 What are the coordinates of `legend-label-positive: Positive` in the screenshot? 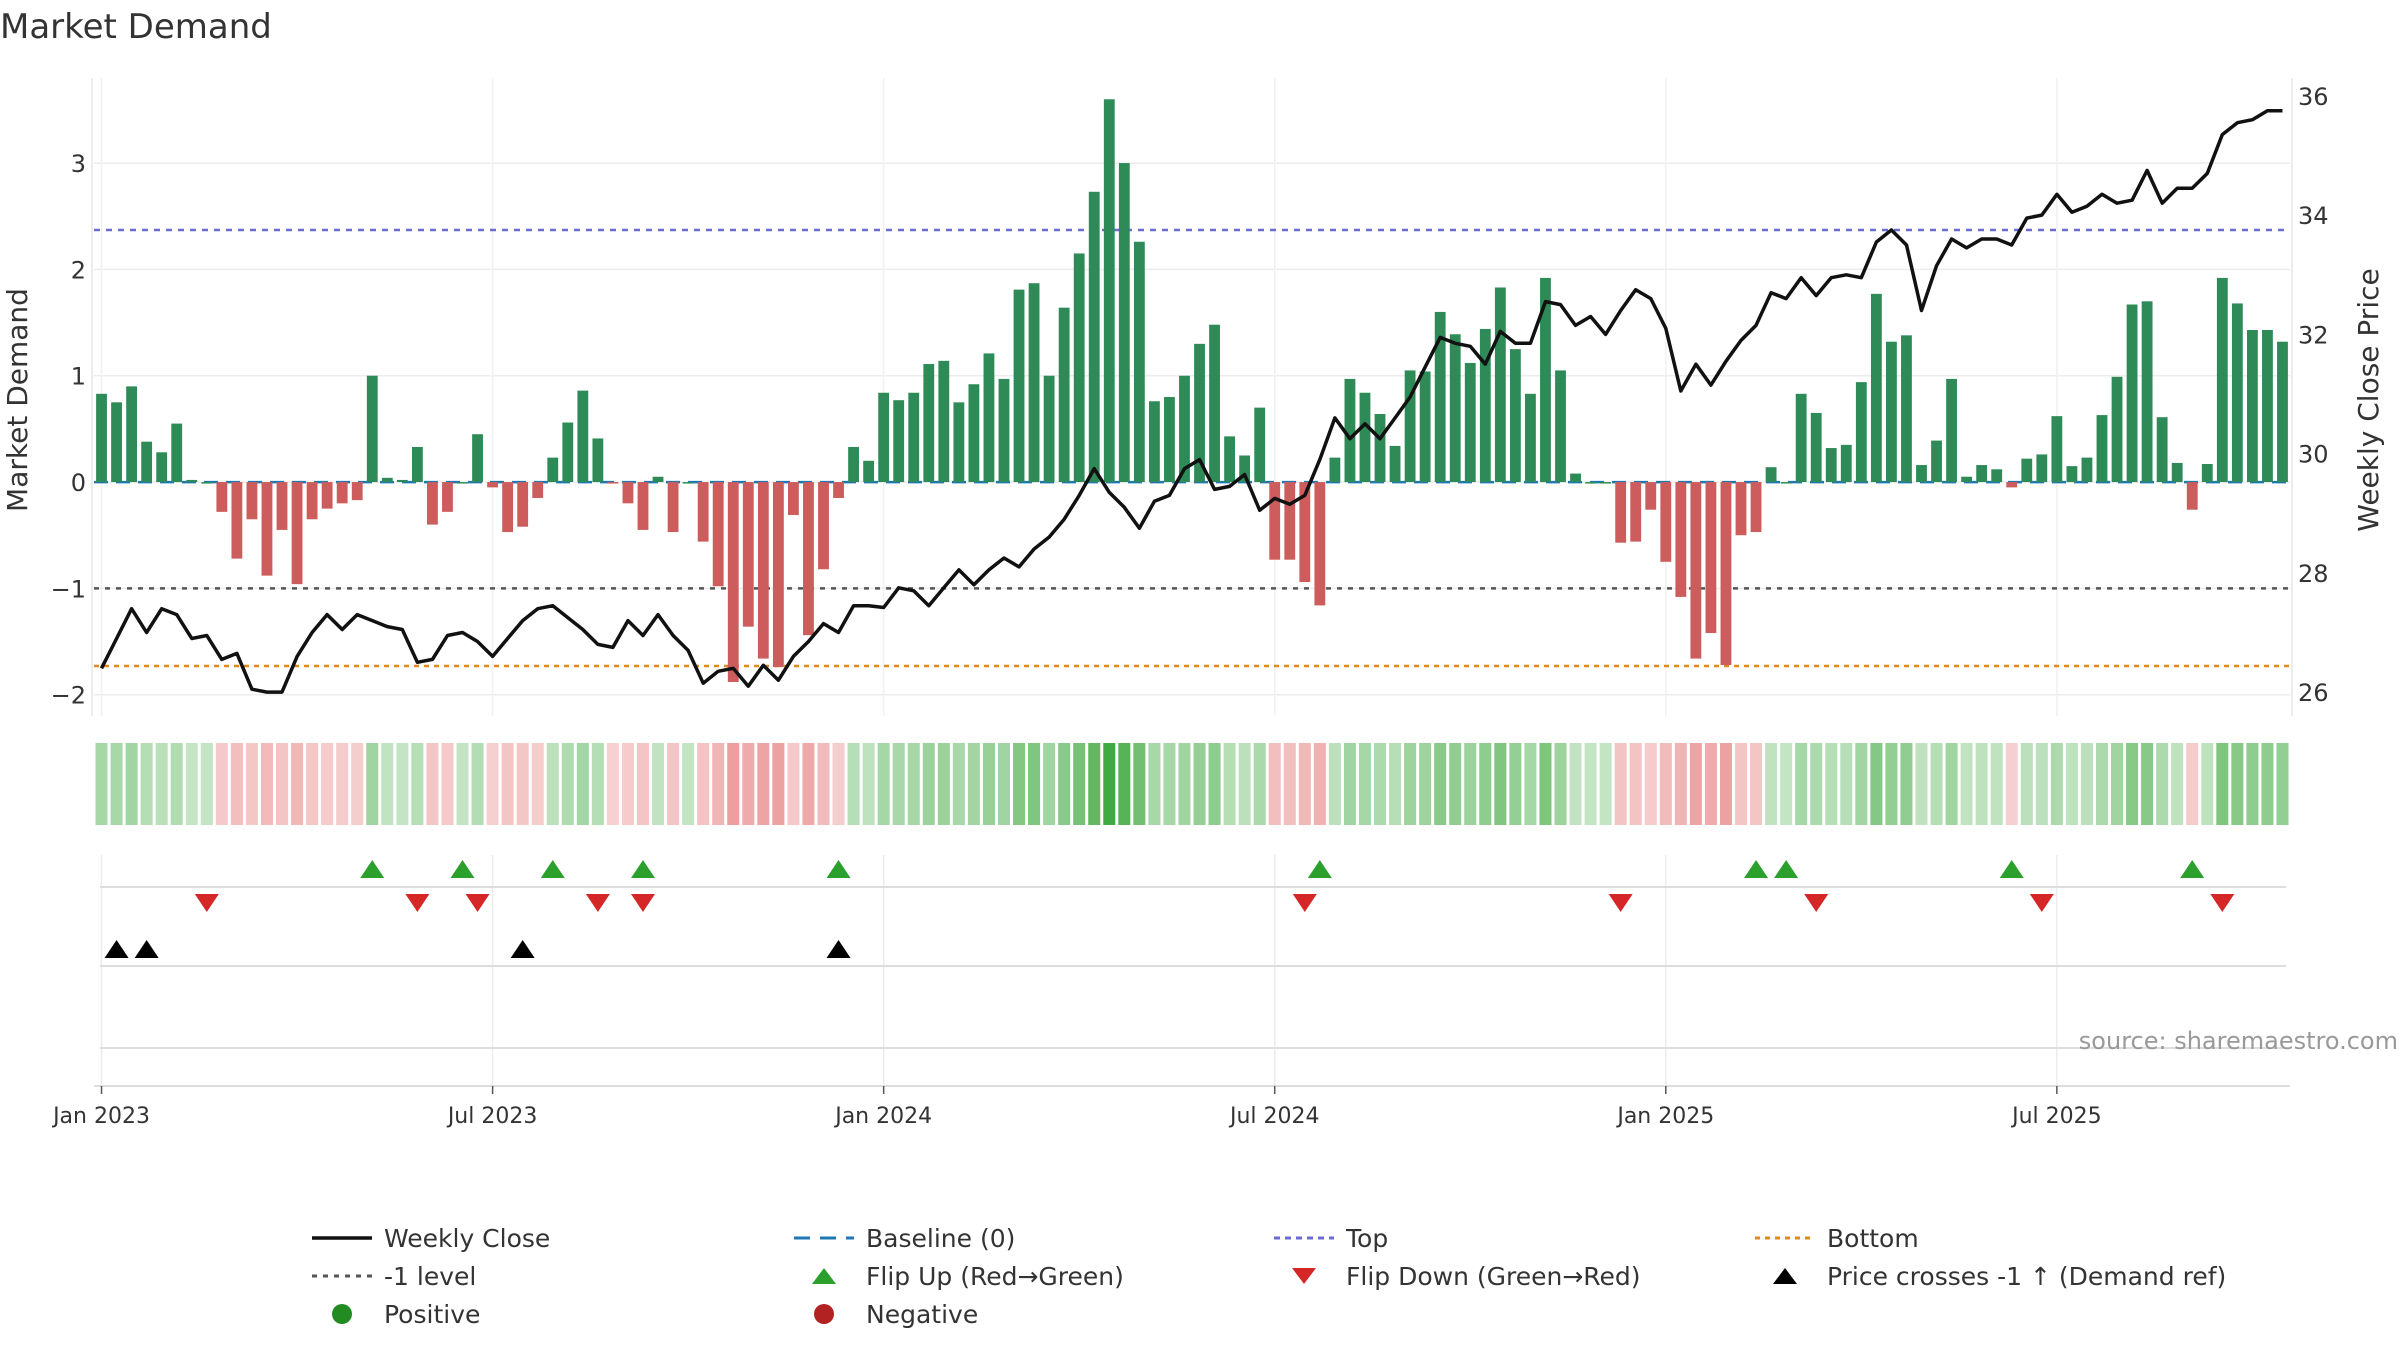 It's located at (432, 1314).